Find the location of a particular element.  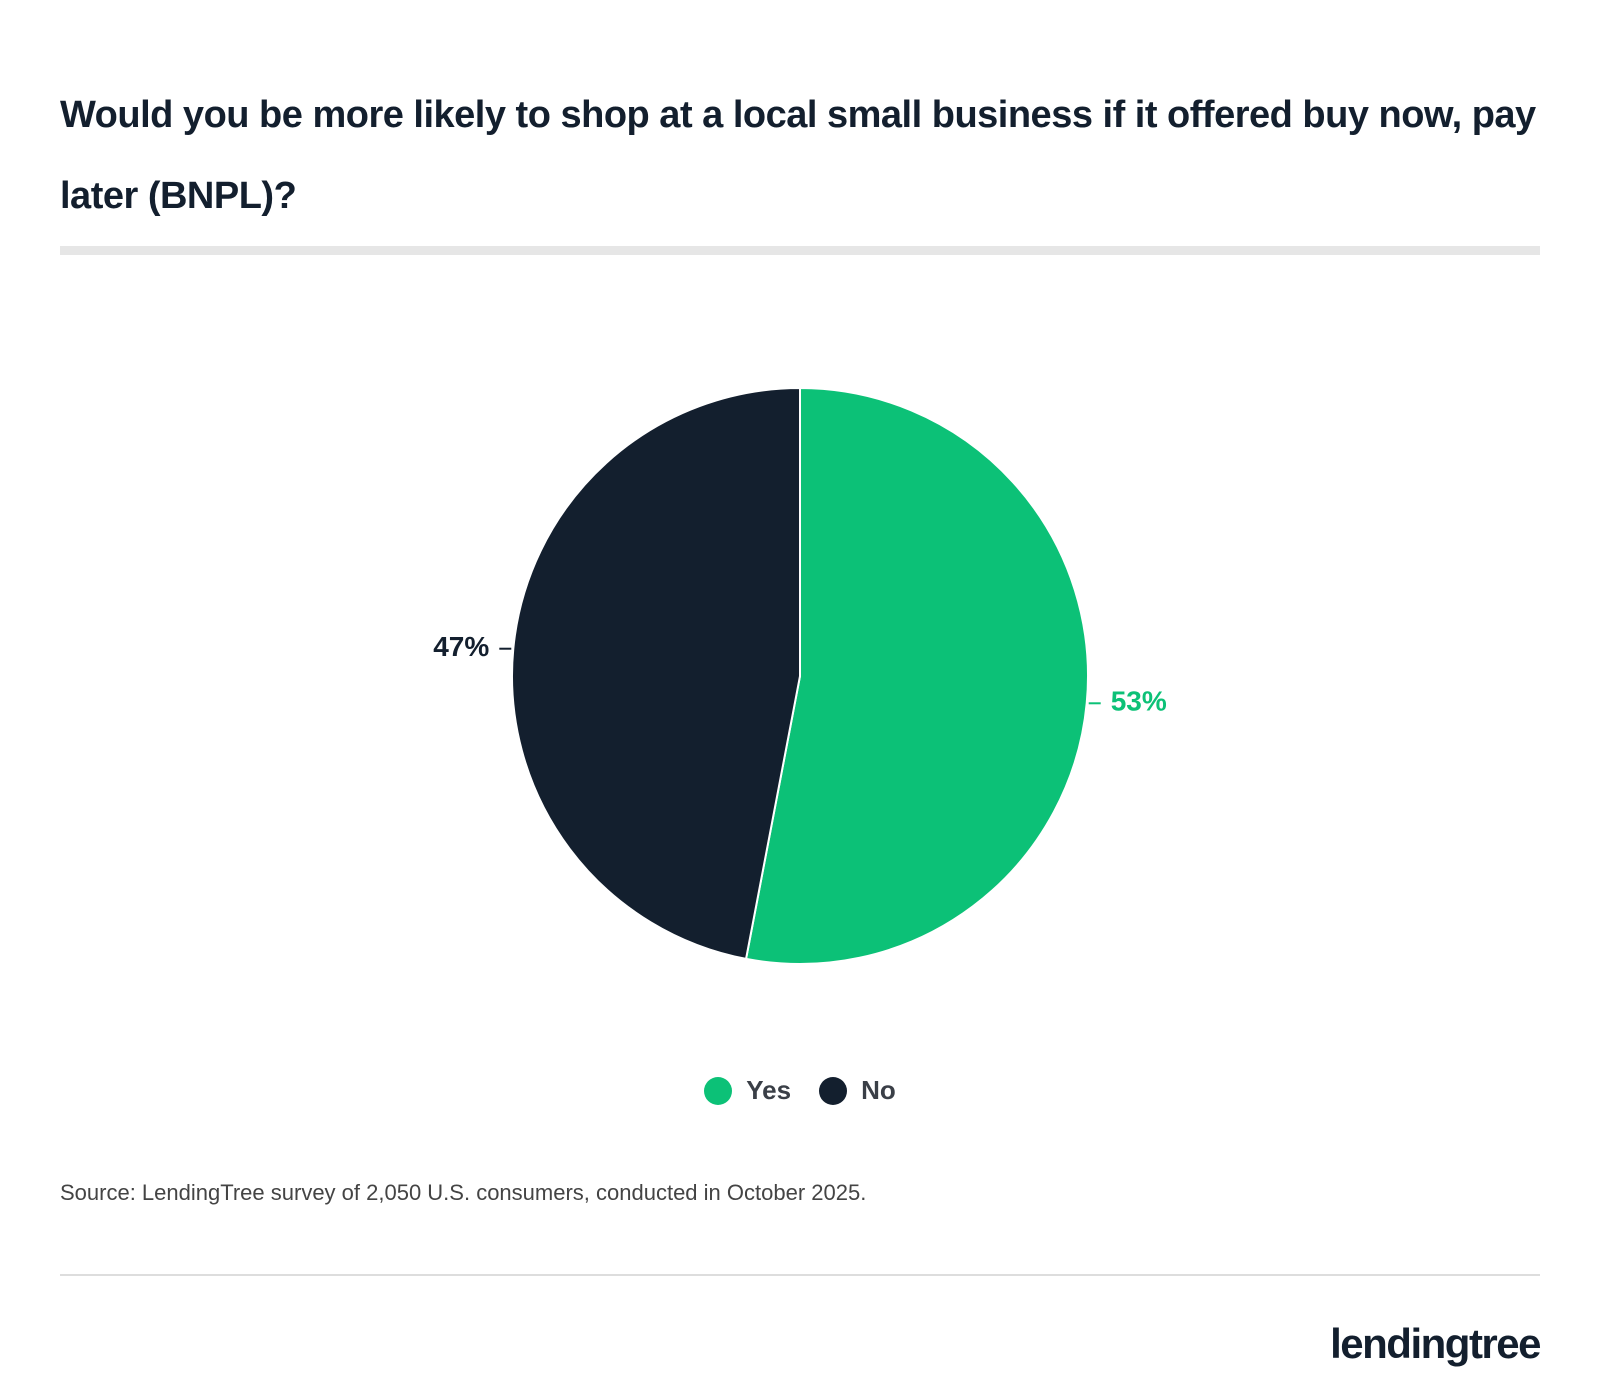

legend-label: Yes is located at coordinates (769, 1090).